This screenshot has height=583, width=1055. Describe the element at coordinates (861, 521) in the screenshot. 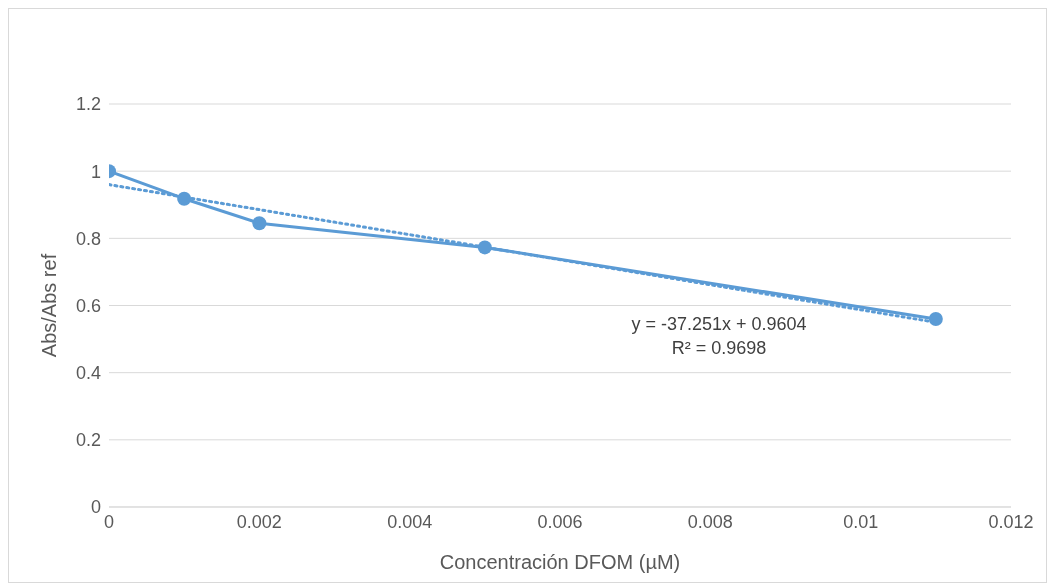

I see `x-tick-label: 0.01` at that location.